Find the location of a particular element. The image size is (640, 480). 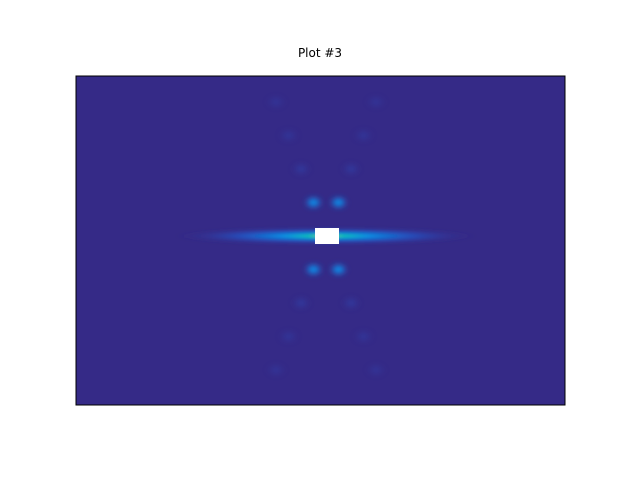

central-peak is located at coordinates (327, 236).